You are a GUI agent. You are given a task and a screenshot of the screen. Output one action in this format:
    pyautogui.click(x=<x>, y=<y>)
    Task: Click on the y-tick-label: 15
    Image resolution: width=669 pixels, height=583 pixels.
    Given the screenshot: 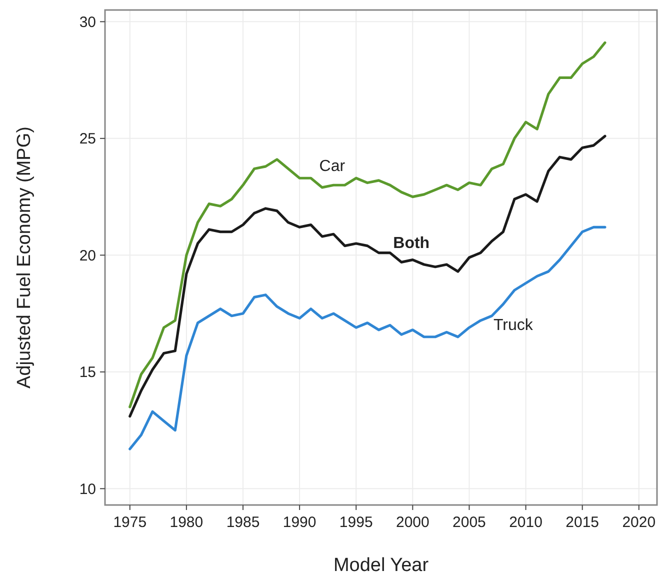 What is the action you would take?
    pyautogui.click(x=87, y=373)
    